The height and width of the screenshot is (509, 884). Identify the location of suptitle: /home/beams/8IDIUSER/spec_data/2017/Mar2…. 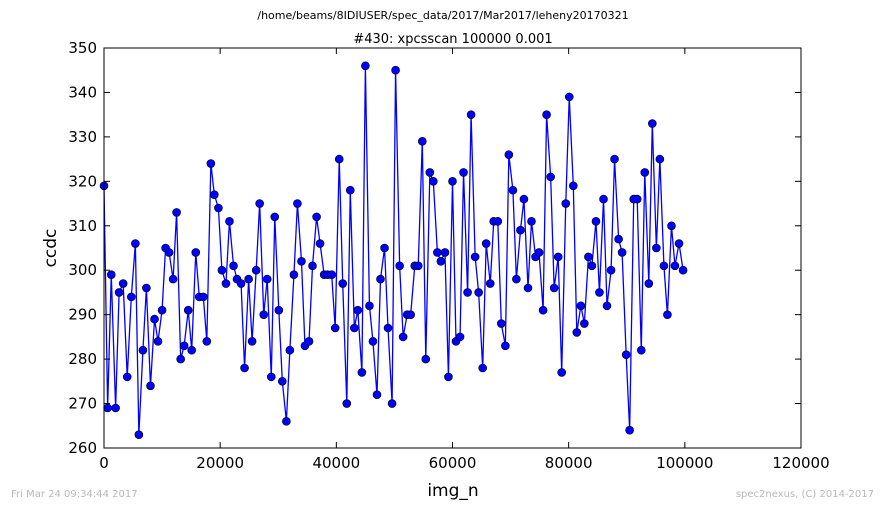
(442, 15).